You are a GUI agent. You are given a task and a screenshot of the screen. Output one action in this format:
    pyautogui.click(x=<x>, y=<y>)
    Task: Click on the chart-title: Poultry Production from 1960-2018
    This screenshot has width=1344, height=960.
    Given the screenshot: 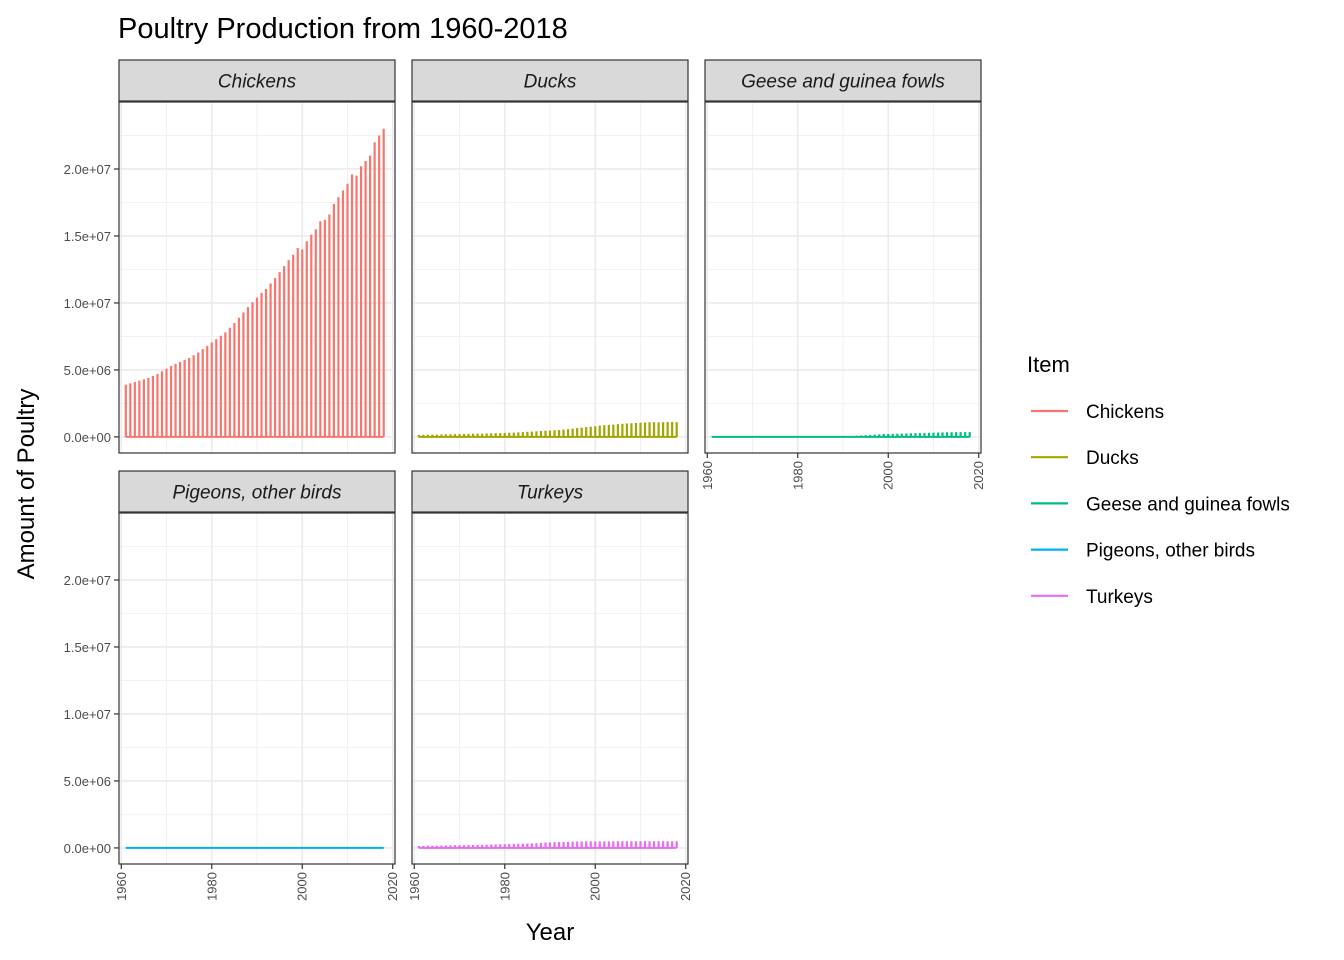 What is the action you would take?
    pyautogui.click(x=343, y=29)
    